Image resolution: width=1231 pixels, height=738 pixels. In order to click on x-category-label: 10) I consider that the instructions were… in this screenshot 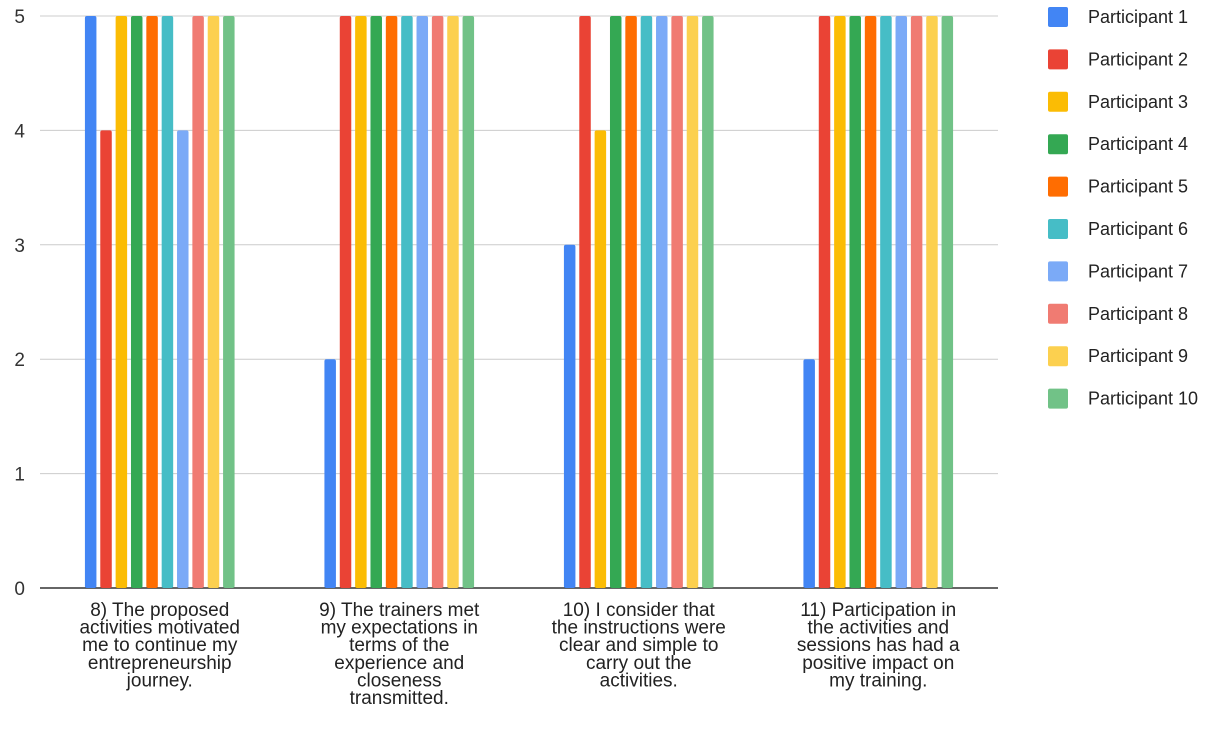, I will do `click(639, 645)`.